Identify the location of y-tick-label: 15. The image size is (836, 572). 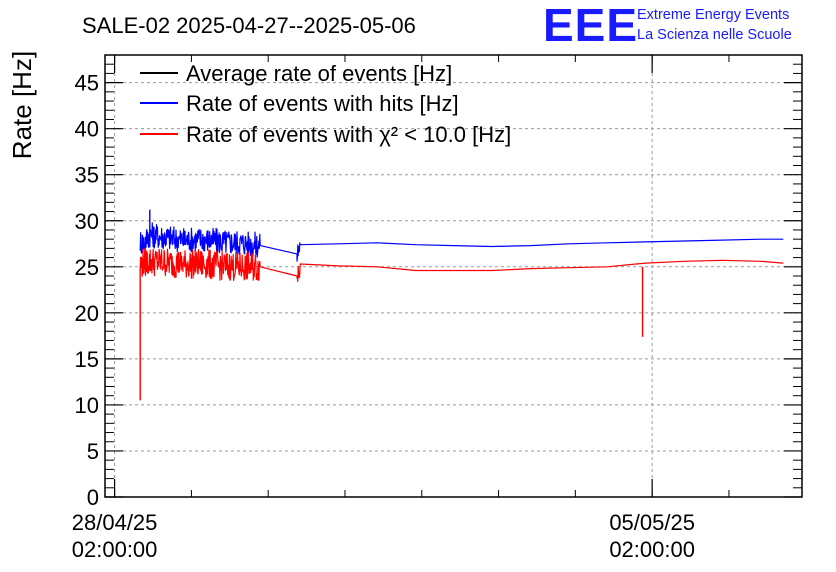
(87, 359).